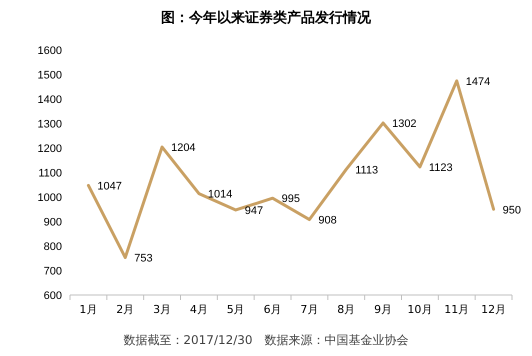 The width and height of the screenshot is (532, 356). Describe the element at coordinates (478, 82) in the screenshot. I see `data-label: 1474` at that location.